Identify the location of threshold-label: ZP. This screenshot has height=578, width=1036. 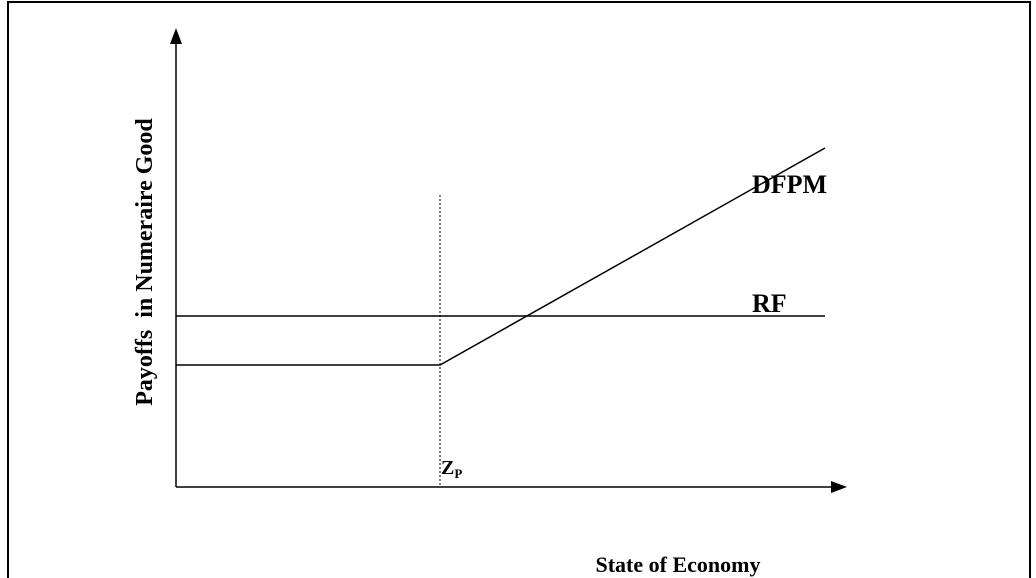
(451, 469).